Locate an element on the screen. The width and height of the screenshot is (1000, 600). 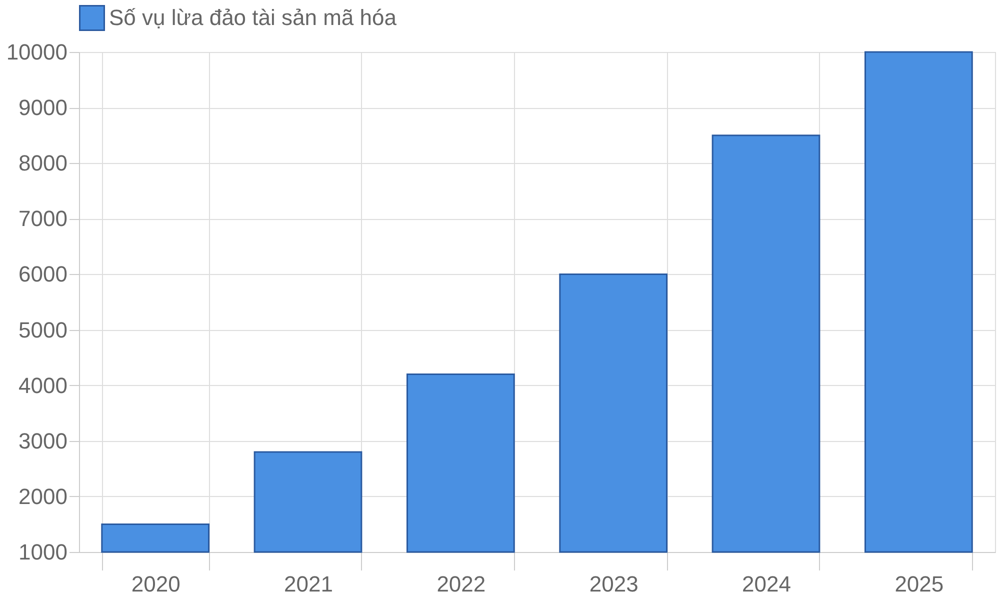
y-tick-label: 2000 is located at coordinates (43, 496).